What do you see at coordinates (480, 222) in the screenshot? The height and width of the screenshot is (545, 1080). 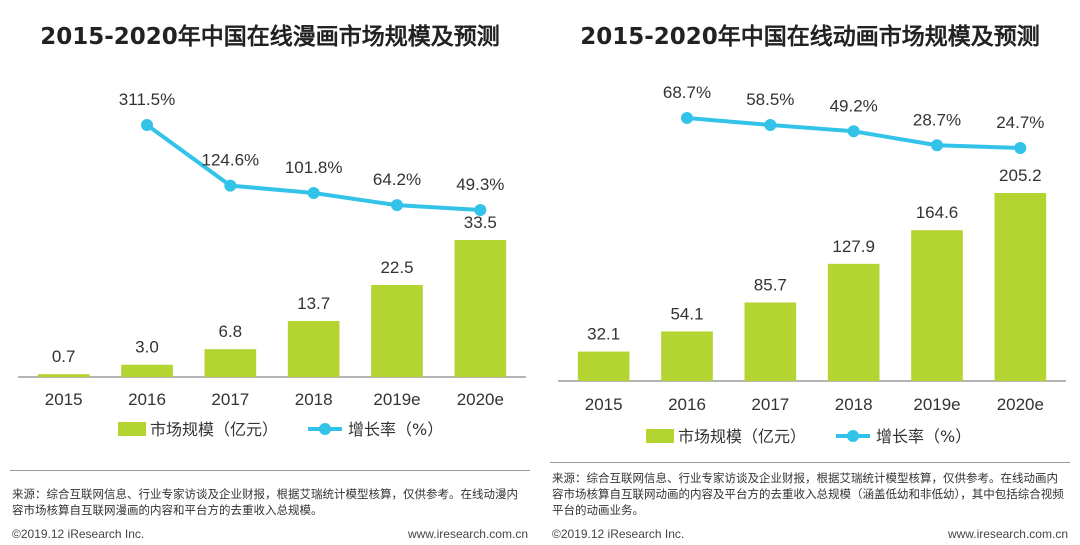 I see `bar-value-label: 33.5` at bounding box center [480, 222].